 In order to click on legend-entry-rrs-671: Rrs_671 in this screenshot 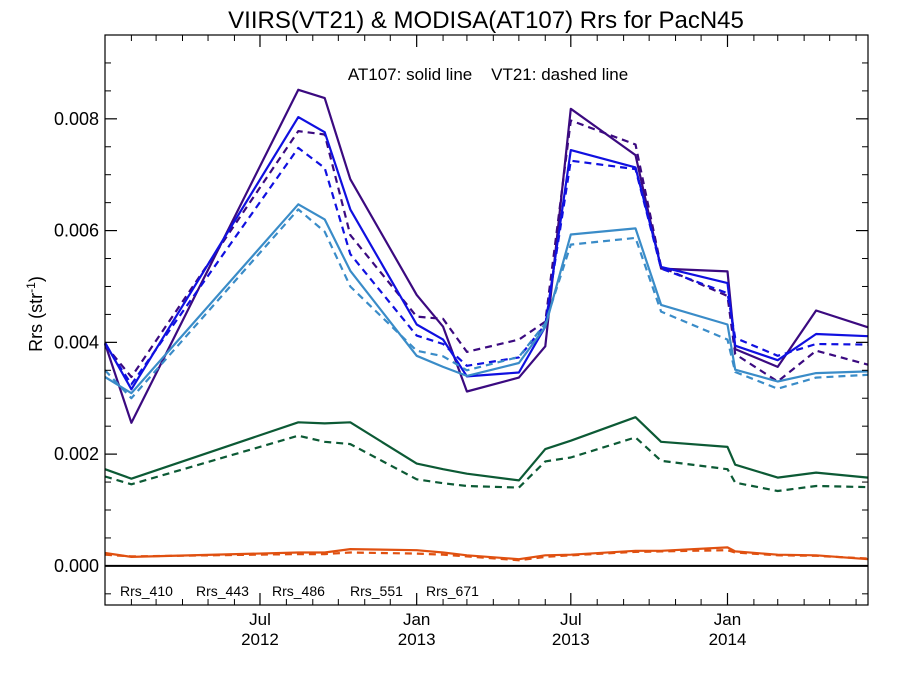, I will do `click(452, 591)`.